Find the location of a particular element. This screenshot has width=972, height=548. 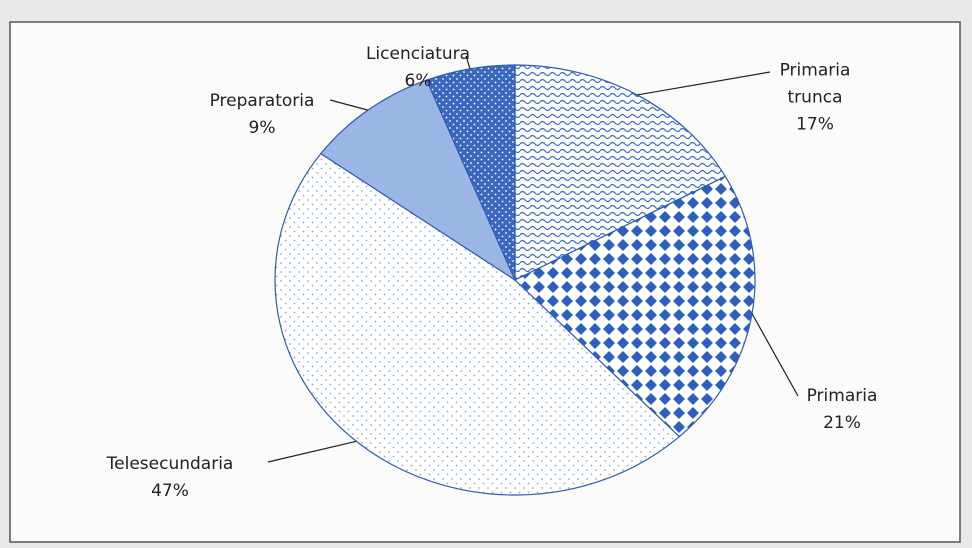

value-label: 47% is located at coordinates (170, 491).